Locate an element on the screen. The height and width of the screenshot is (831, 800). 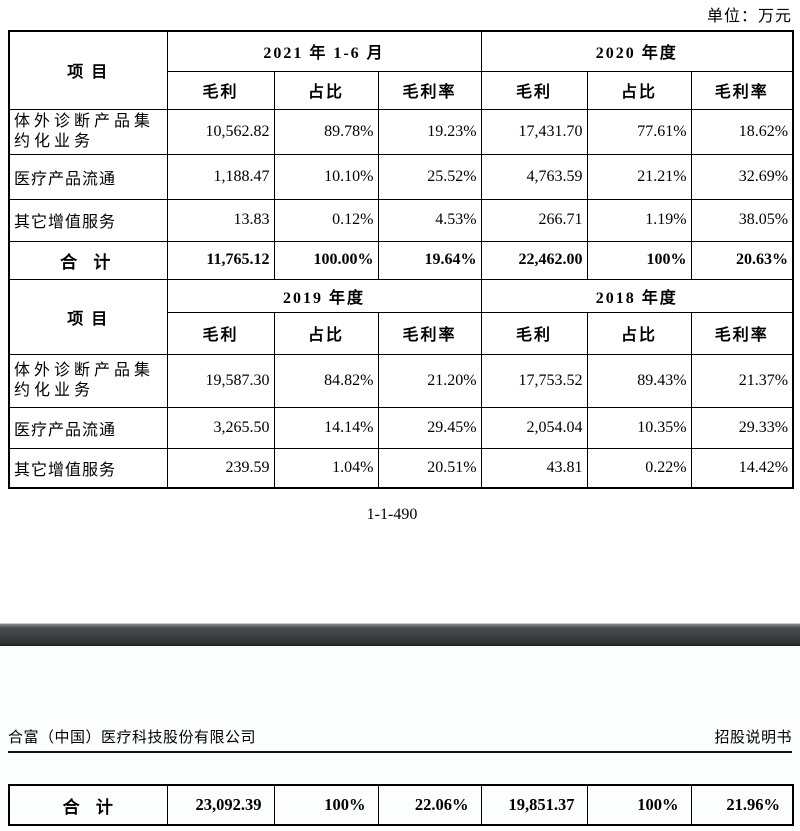
value-cell: 19.64% is located at coordinates (429, 260).